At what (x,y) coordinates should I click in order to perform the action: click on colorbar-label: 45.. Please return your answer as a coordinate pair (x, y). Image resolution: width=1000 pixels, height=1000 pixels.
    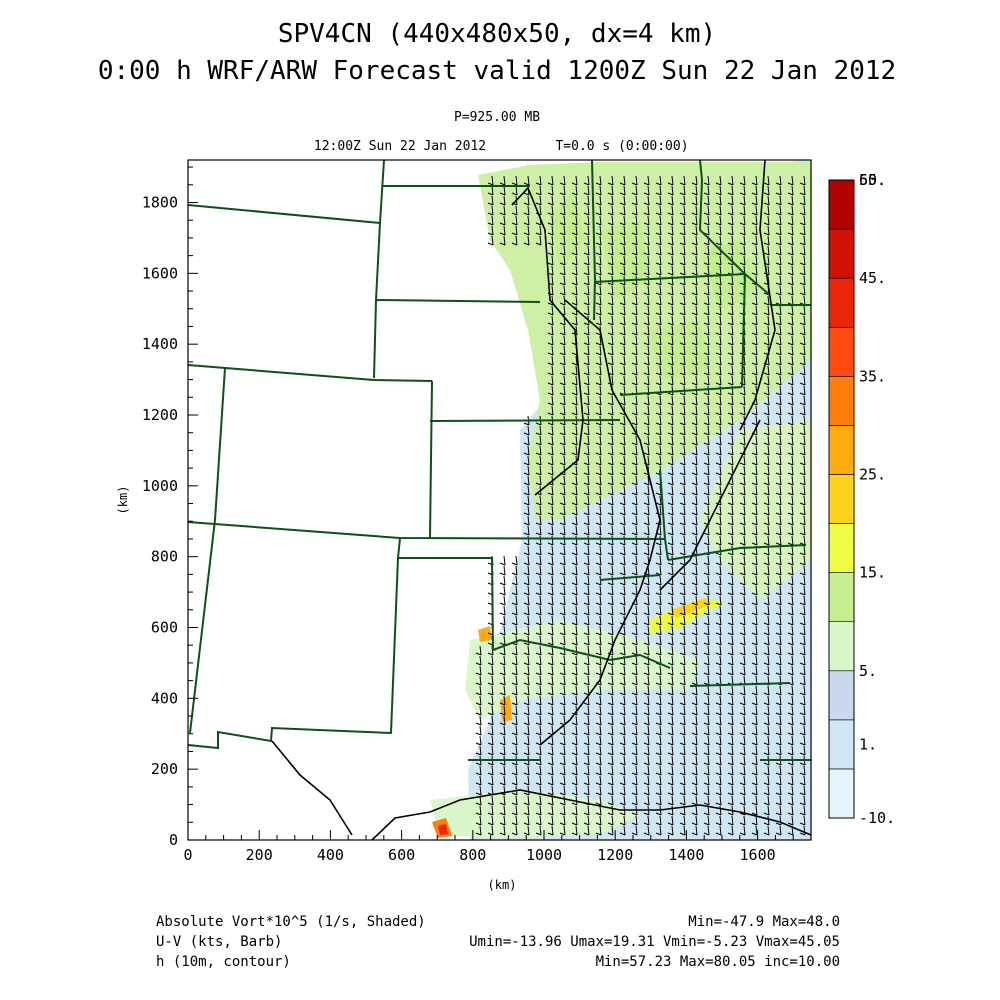
    Looking at the image, I should click on (872, 278).